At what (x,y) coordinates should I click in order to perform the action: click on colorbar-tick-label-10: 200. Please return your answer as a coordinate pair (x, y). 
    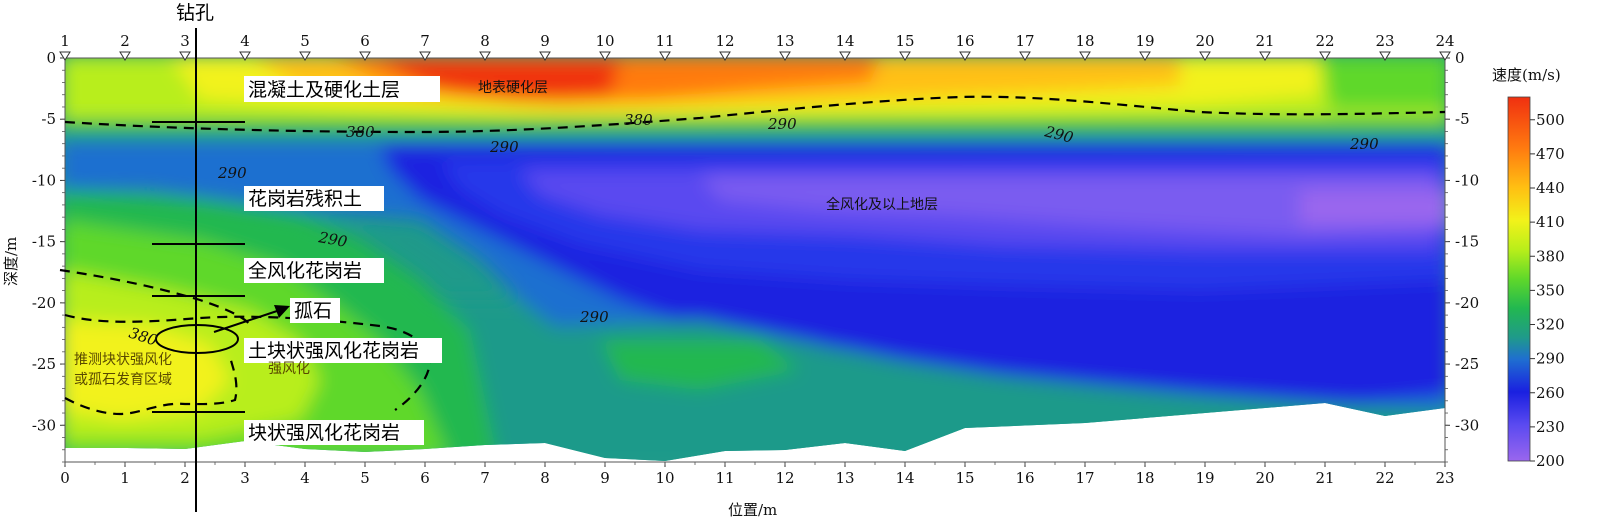
    Looking at the image, I should click on (1550, 461).